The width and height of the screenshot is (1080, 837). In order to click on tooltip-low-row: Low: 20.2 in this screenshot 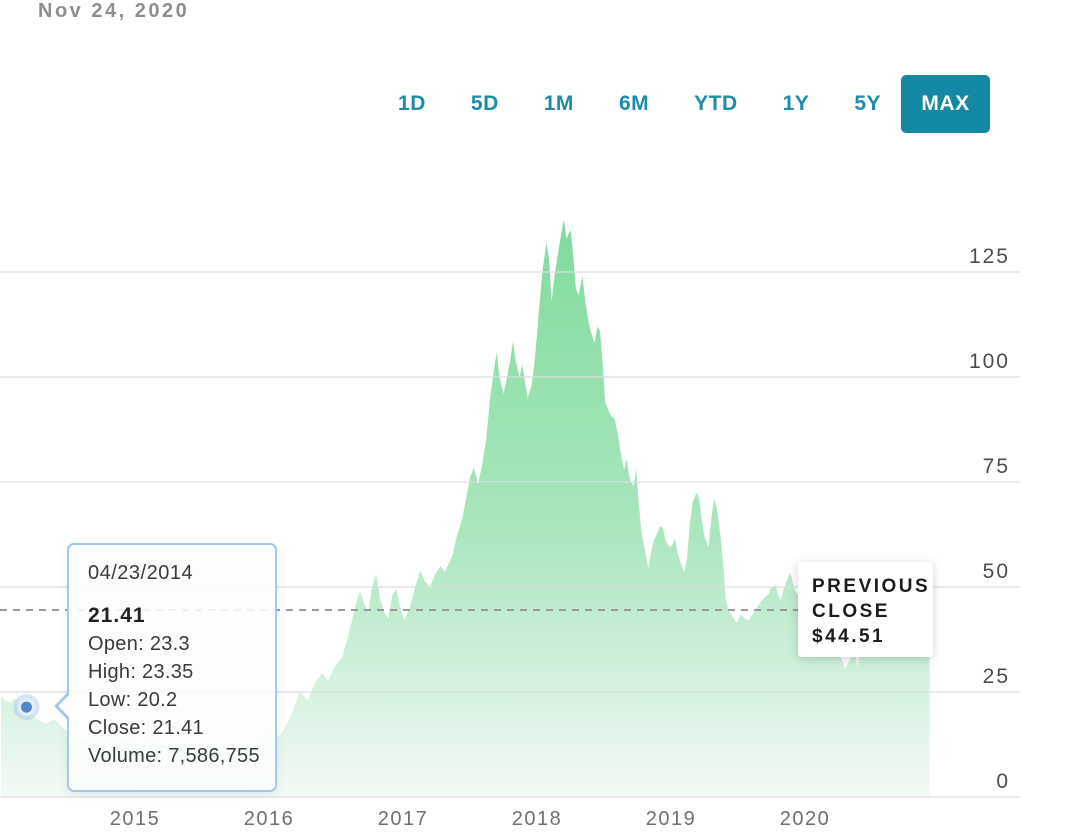, I will do `click(133, 700)`.